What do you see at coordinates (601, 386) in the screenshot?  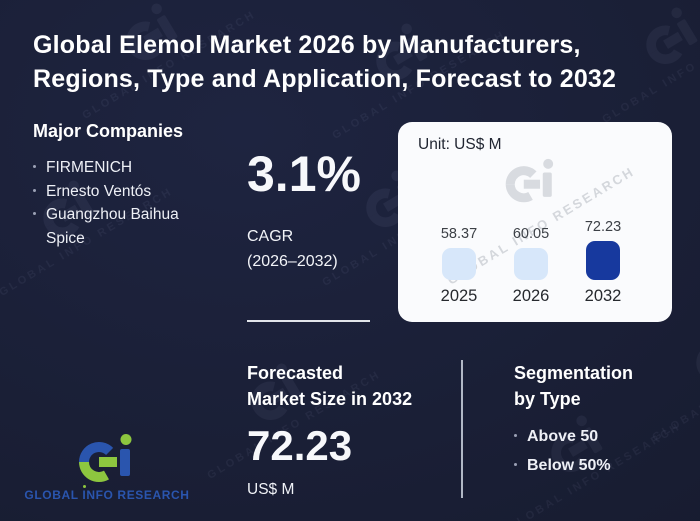 I see `segmentation-heading: Segmentation by Type` at bounding box center [601, 386].